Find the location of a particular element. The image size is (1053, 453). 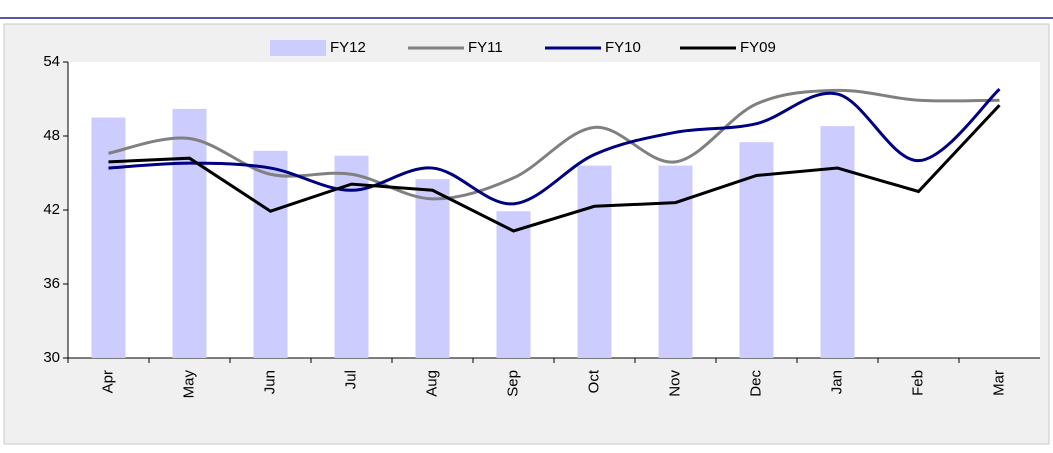

x-tick-label: May is located at coordinates (188, 384).